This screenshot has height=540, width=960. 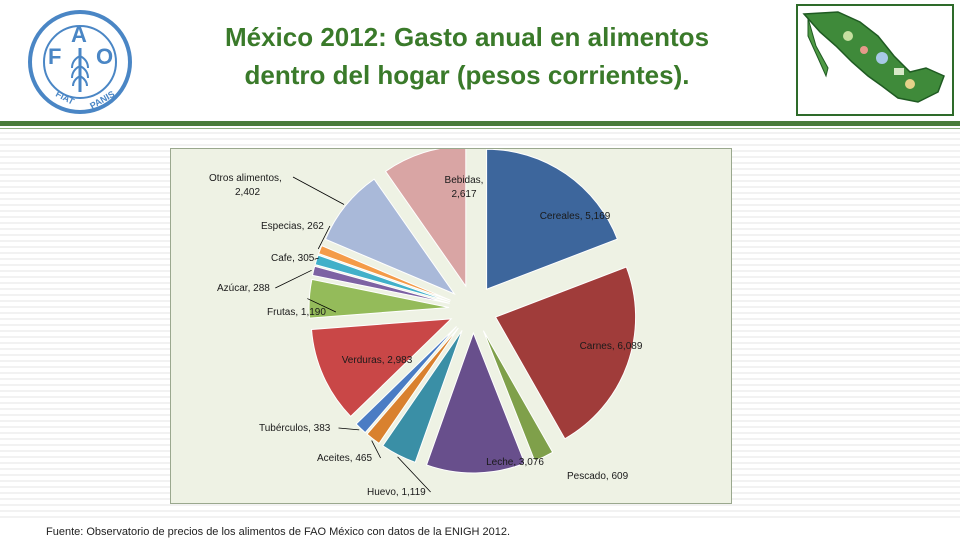 I want to click on data-label: Frutas, 1,190, so click(x=296, y=312).